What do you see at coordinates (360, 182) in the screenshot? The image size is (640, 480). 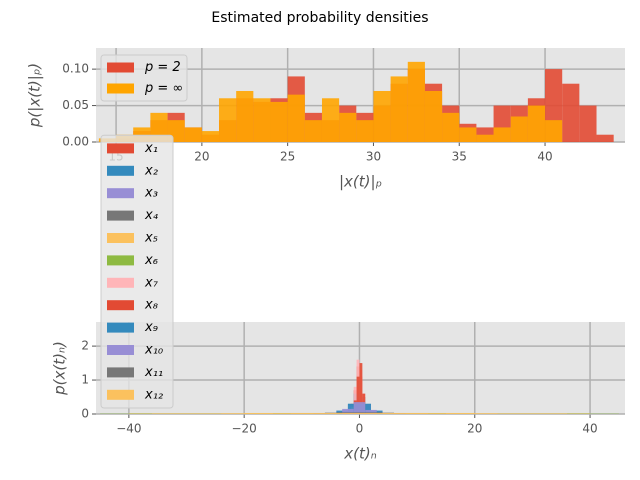 I see `x-axis-label: |x(t)|ₚ` at bounding box center [360, 182].